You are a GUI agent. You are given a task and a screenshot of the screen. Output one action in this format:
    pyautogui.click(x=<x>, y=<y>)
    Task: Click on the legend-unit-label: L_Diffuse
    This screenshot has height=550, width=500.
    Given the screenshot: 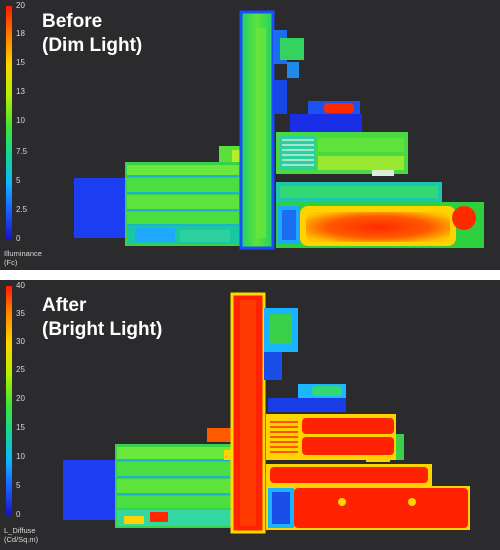 What is the action you would take?
    pyautogui.click(x=20, y=530)
    